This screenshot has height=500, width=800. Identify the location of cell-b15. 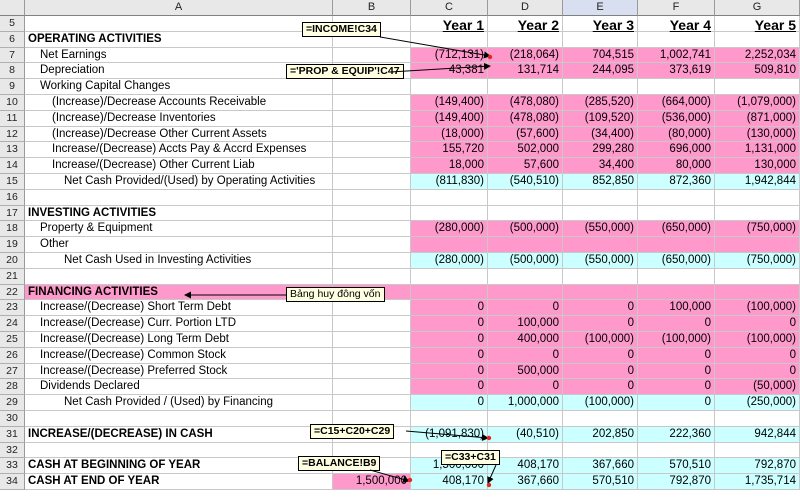
(372, 182).